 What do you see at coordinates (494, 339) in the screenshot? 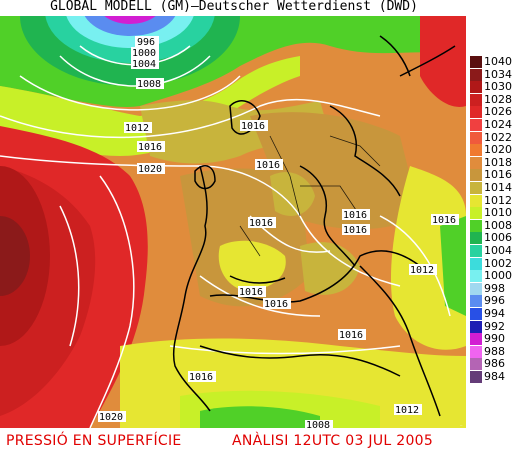
I see `legend-label-990: 990` at bounding box center [494, 339].